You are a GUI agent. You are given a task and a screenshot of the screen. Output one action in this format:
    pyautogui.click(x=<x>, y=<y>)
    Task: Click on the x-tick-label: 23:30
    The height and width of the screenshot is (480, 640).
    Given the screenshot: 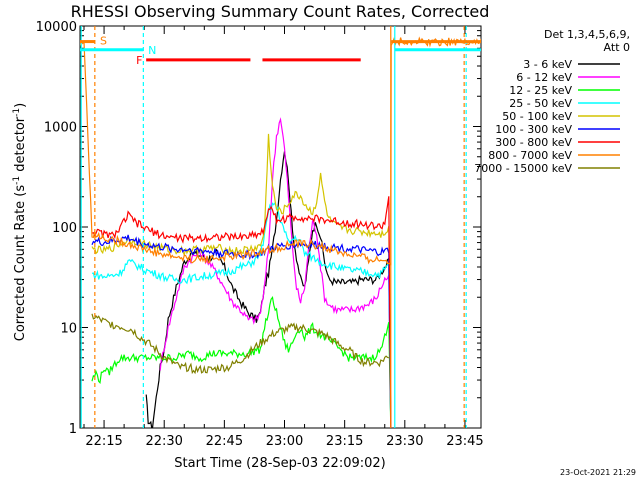 What is the action you would take?
    pyautogui.click(x=404, y=441)
    